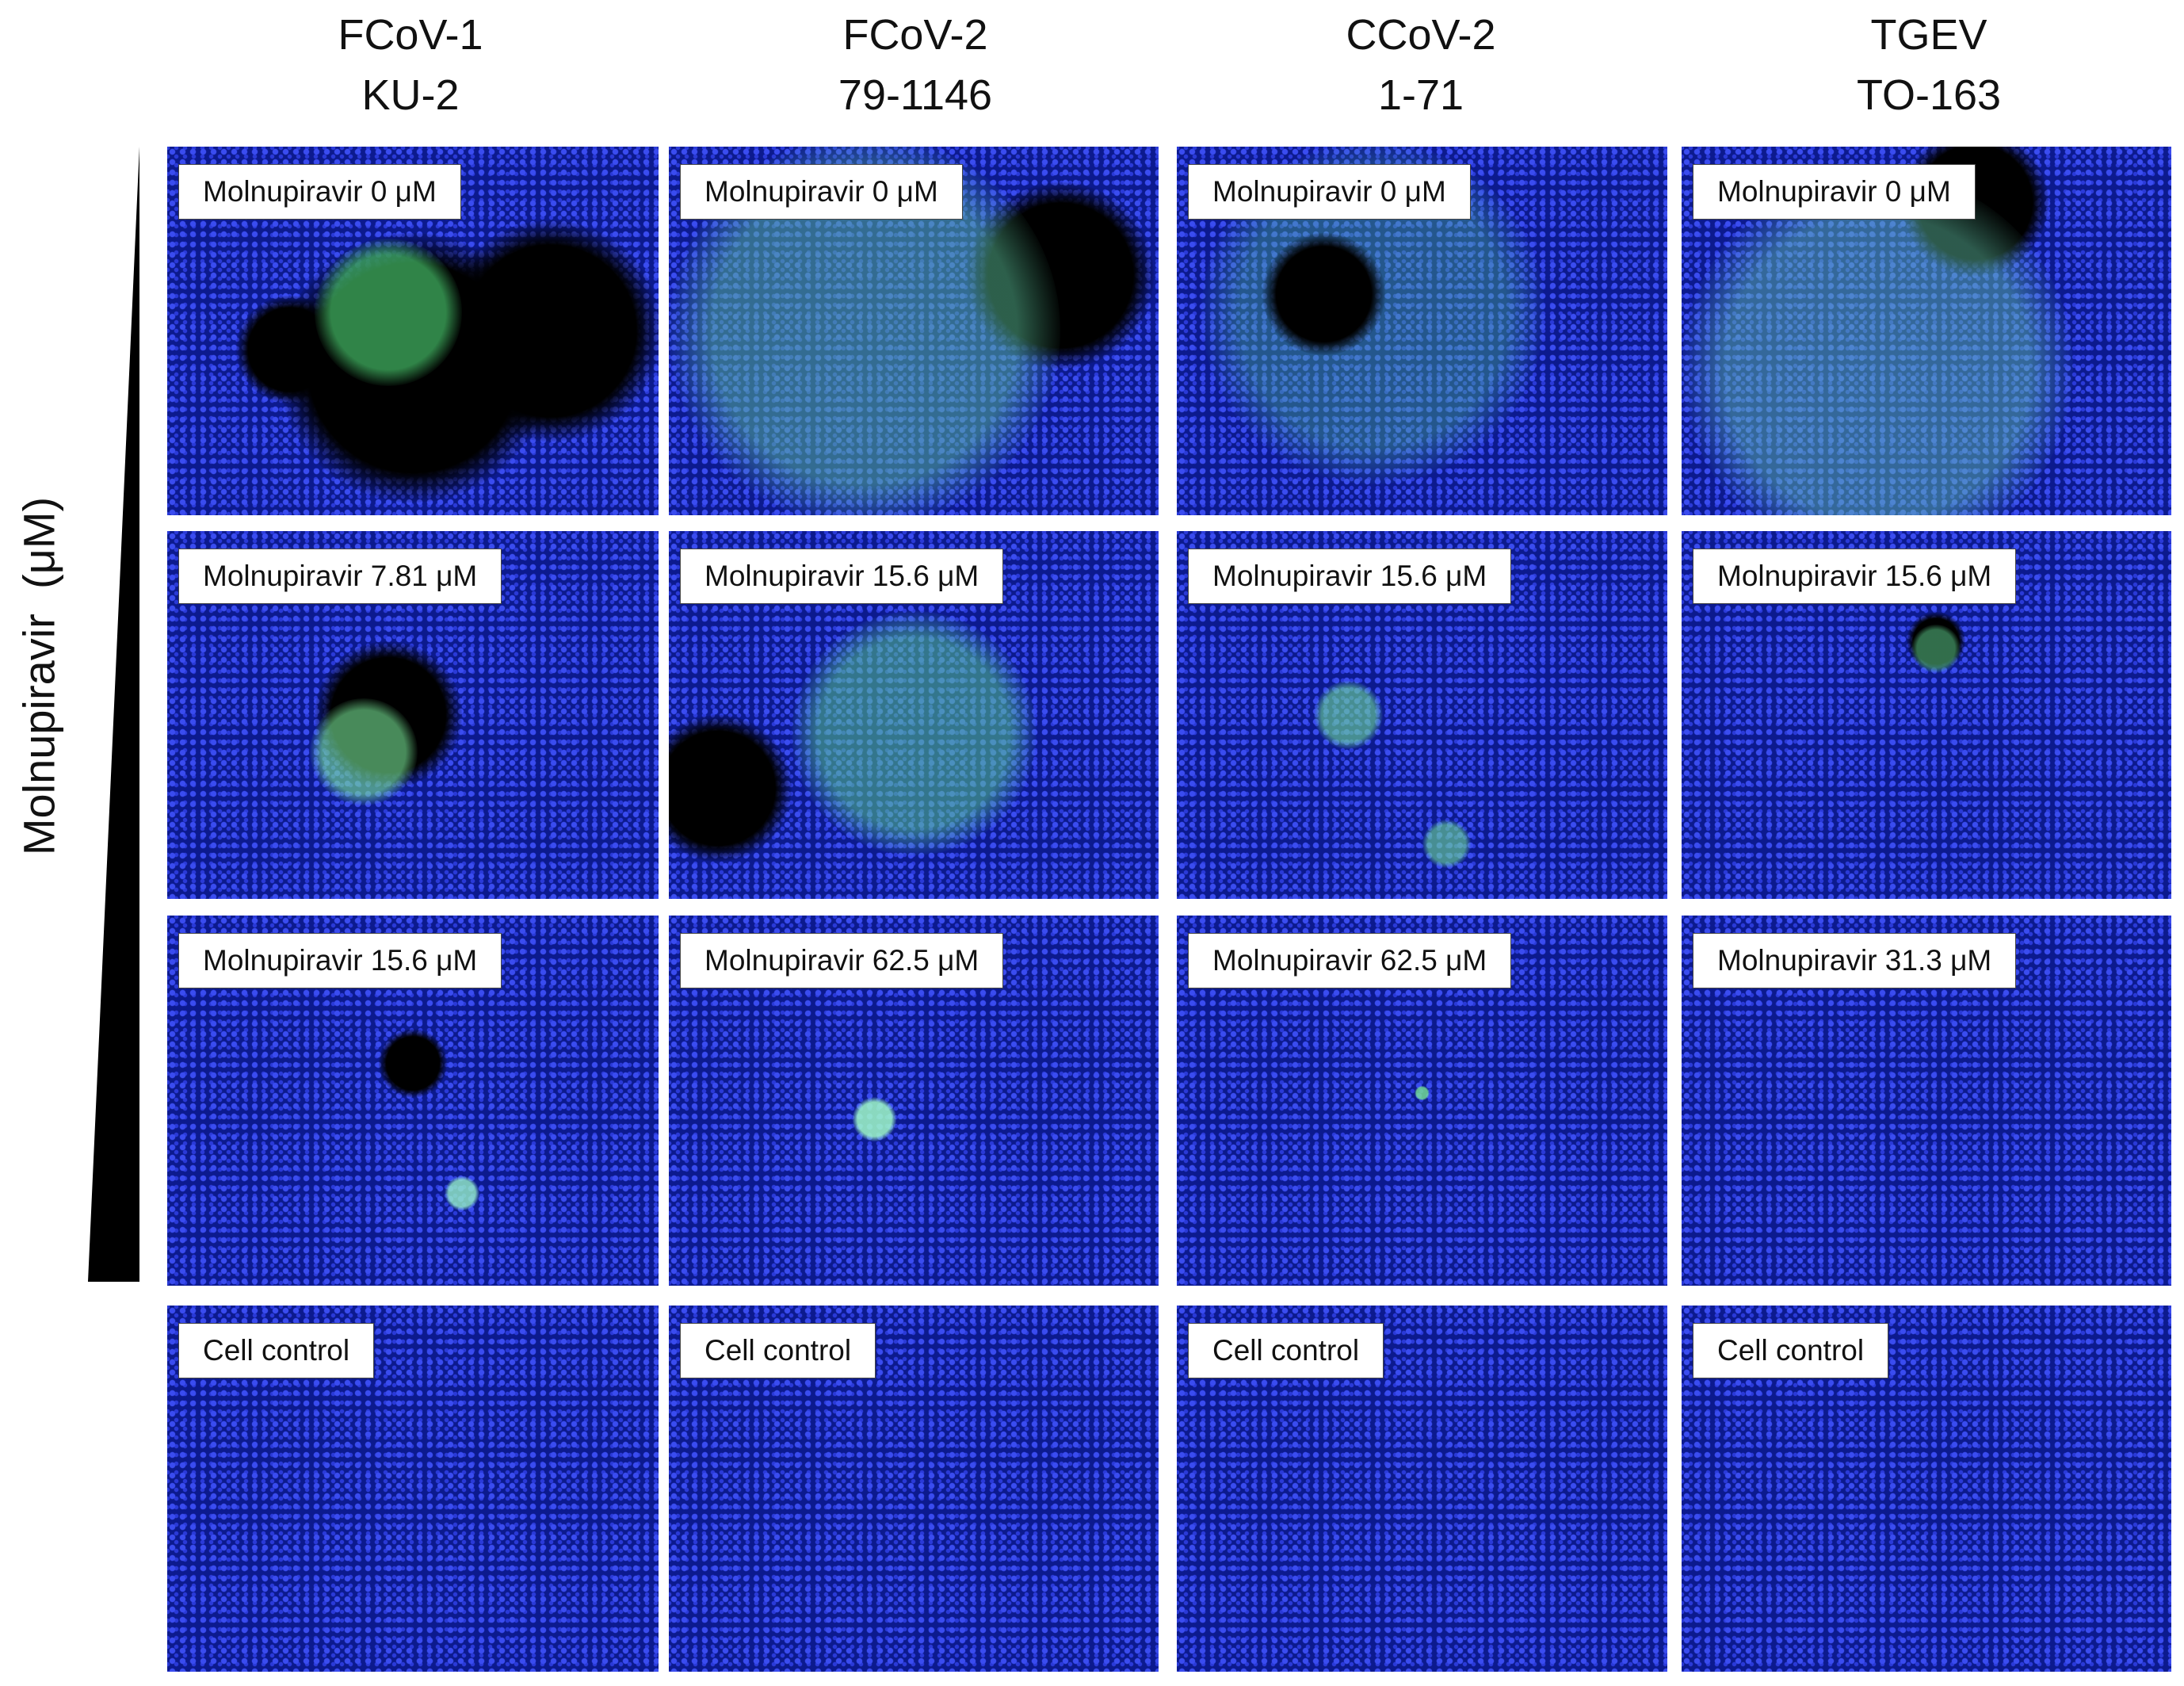 The width and height of the screenshot is (2184, 1686). I want to click on panel-label: Molnupiravir 31.3 μM, so click(1855, 960).